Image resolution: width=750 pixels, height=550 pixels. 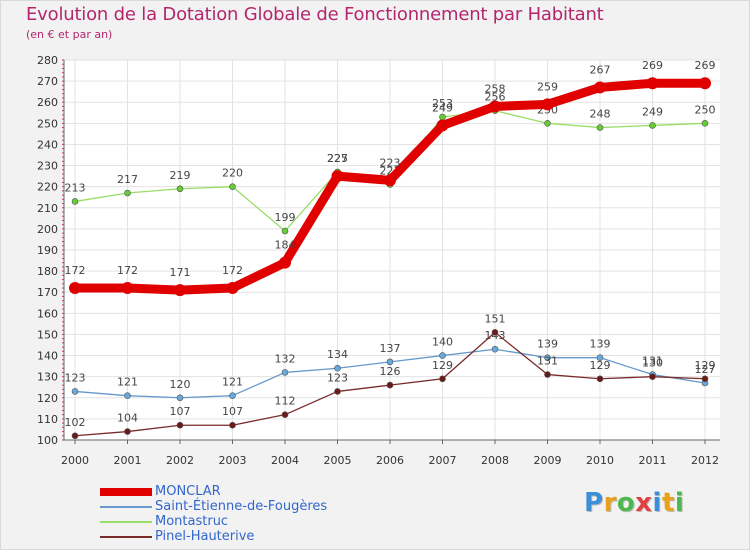 What do you see at coordinates (47, 377) in the screenshot?
I see `y-tick-label: 130` at bounding box center [47, 377].